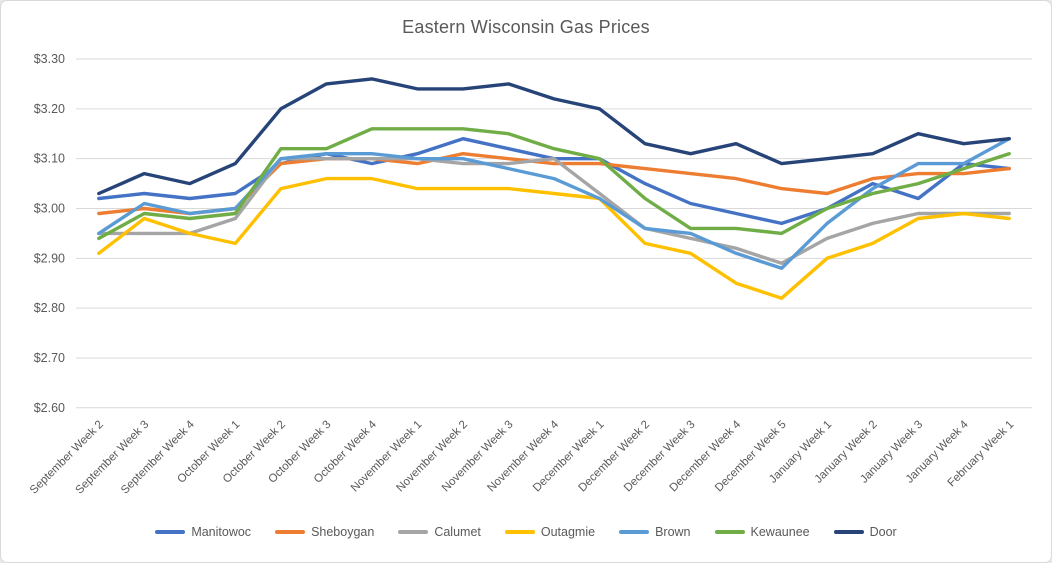  I want to click on legend-swatch-sheboygan, so click(290, 532).